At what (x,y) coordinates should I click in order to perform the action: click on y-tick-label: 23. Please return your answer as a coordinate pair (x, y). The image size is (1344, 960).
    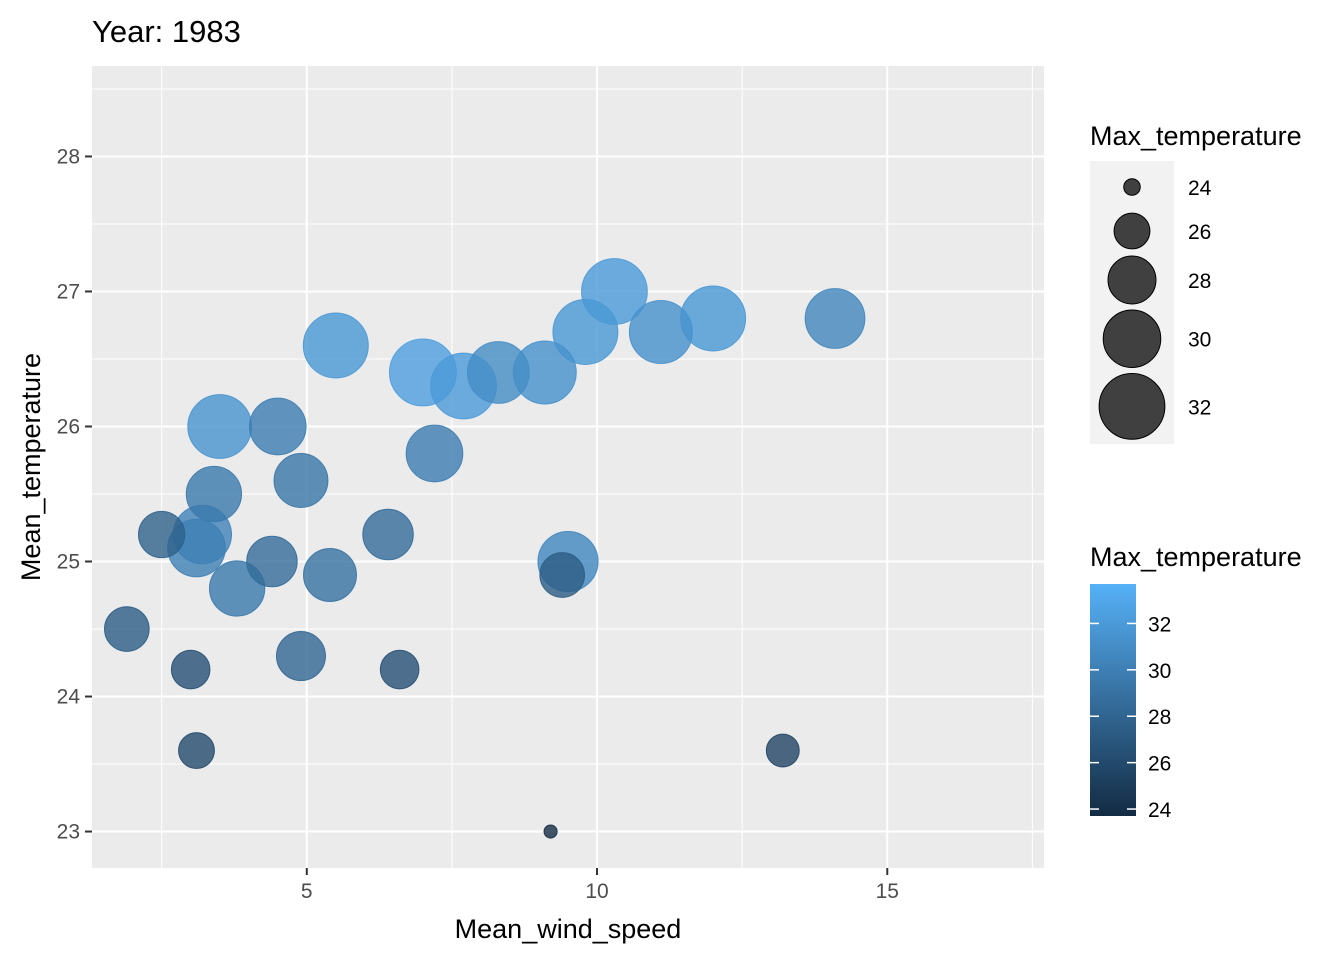
    Looking at the image, I should click on (68, 832).